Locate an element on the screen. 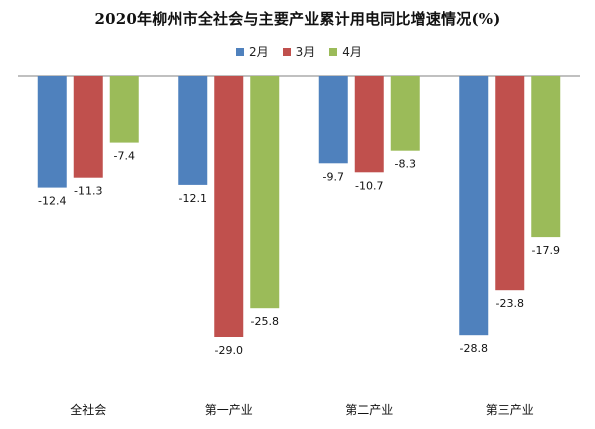 The height and width of the screenshot is (429, 595). legend-item-series-1: 2月 is located at coordinates (252, 51).